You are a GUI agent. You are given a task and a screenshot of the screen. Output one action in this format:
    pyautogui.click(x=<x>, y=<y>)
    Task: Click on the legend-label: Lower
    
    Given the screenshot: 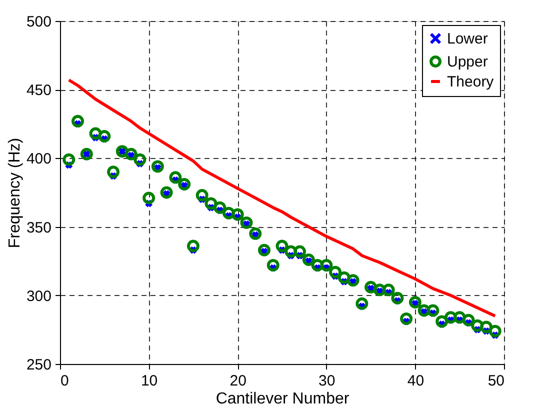 What is the action you would take?
    pyautogui.click(x=467, y=39)
    